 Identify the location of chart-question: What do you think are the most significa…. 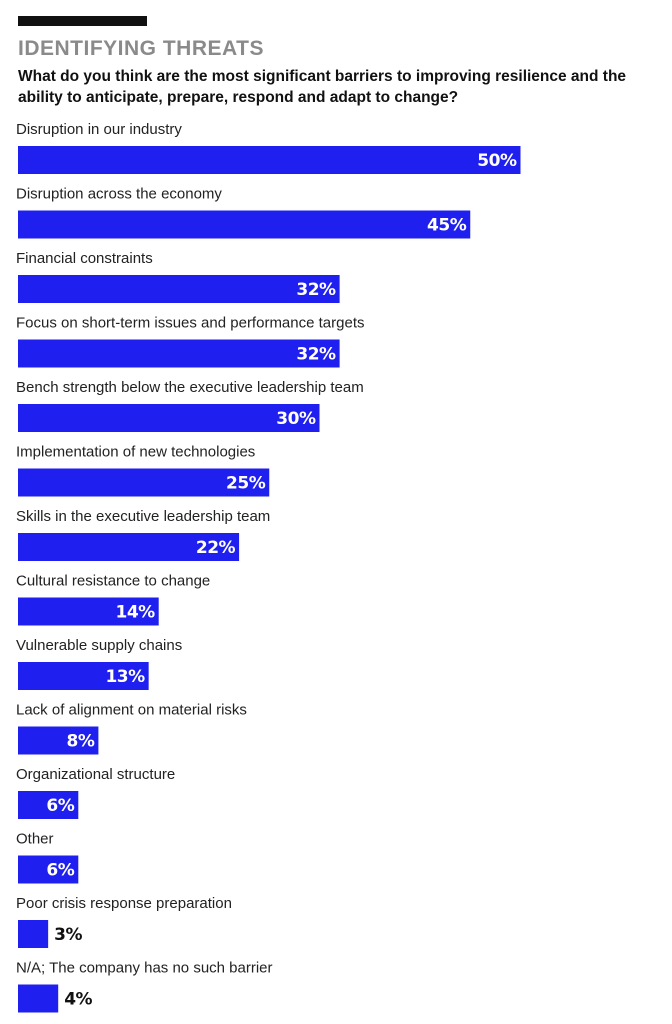
(322, 87).